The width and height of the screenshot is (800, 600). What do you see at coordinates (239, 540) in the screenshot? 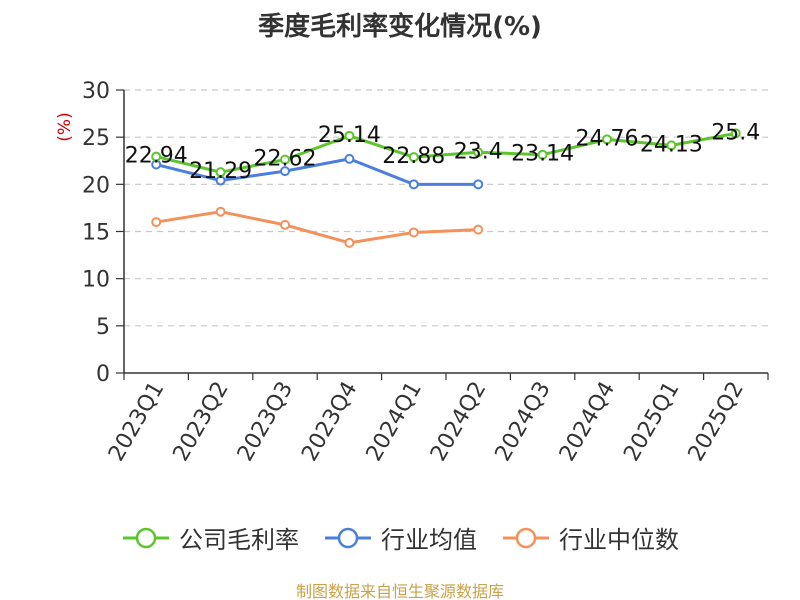
I see `legend-label: 公司毛利率` at bounding box center [239, 540].